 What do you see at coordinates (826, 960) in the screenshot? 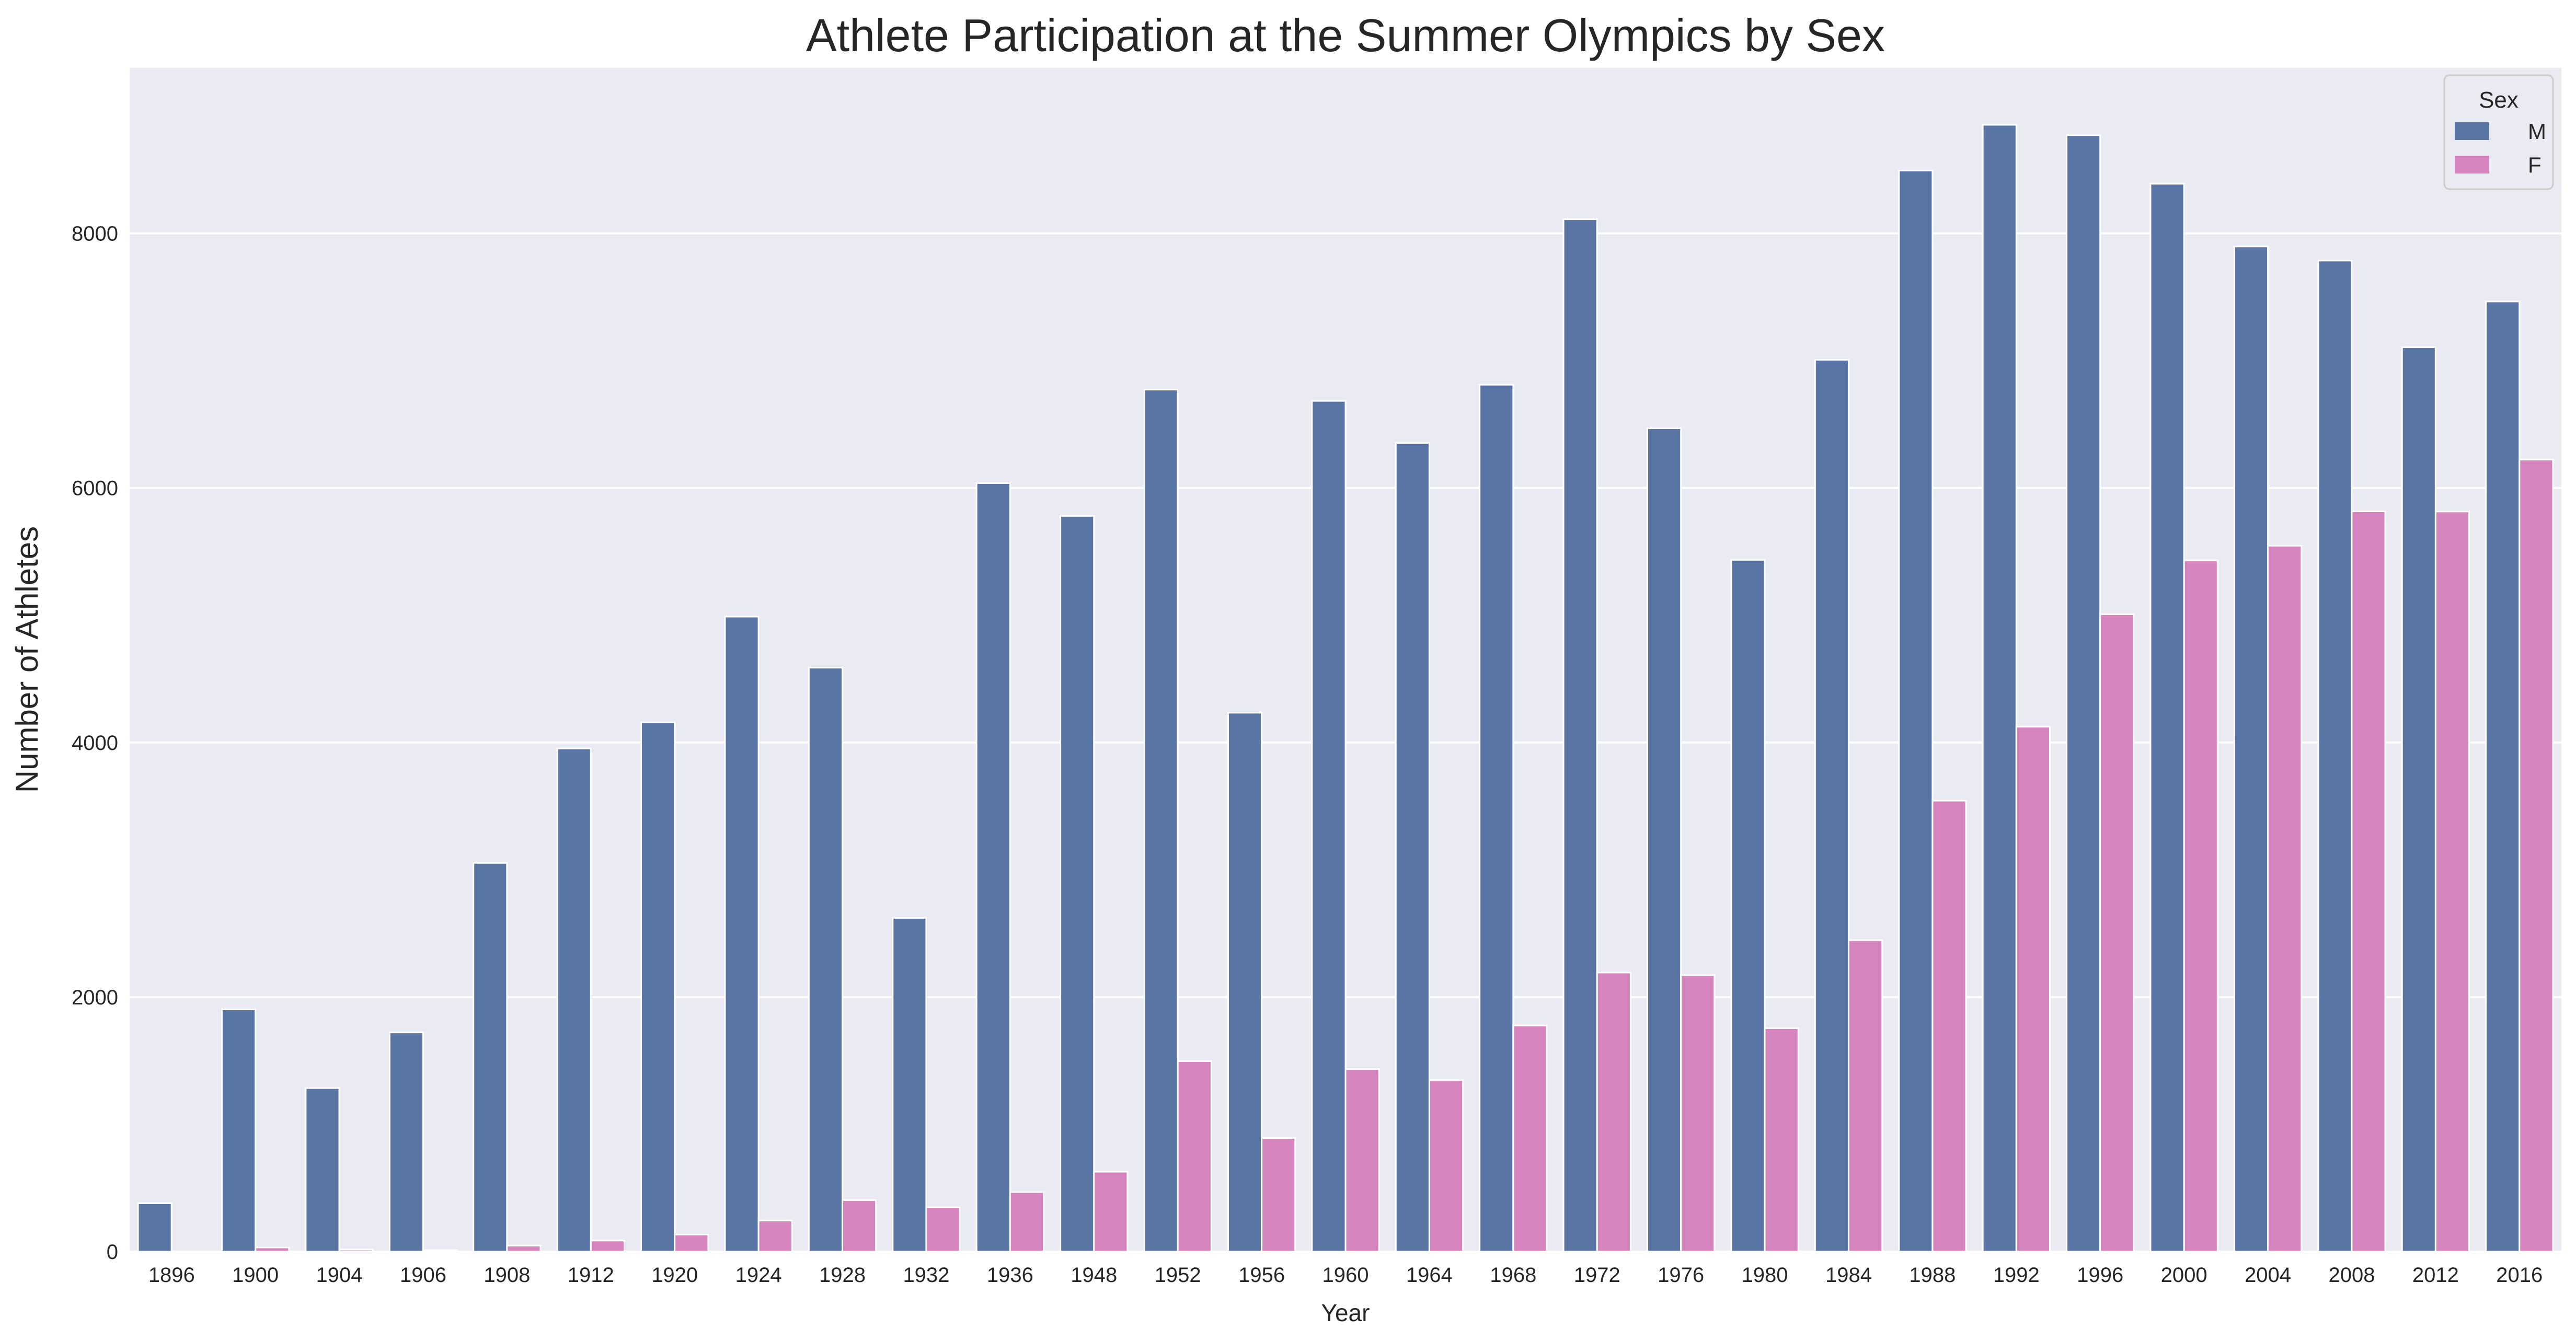
I see `bar-m-1928` at bounding box center [826, 960].